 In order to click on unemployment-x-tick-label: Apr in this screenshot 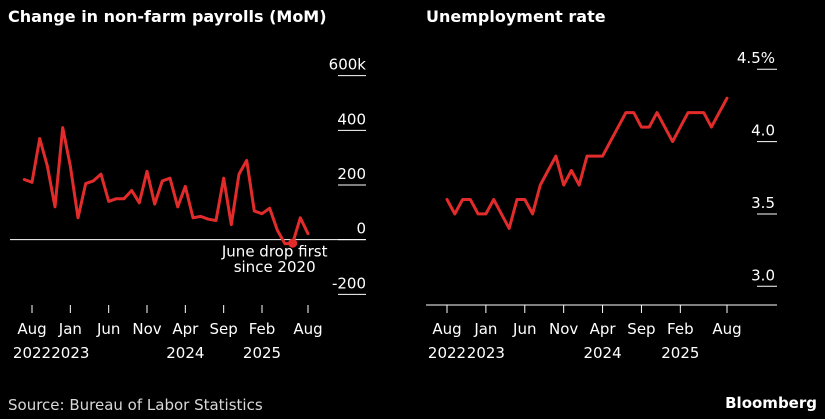, I will do `click(603, 329)`.